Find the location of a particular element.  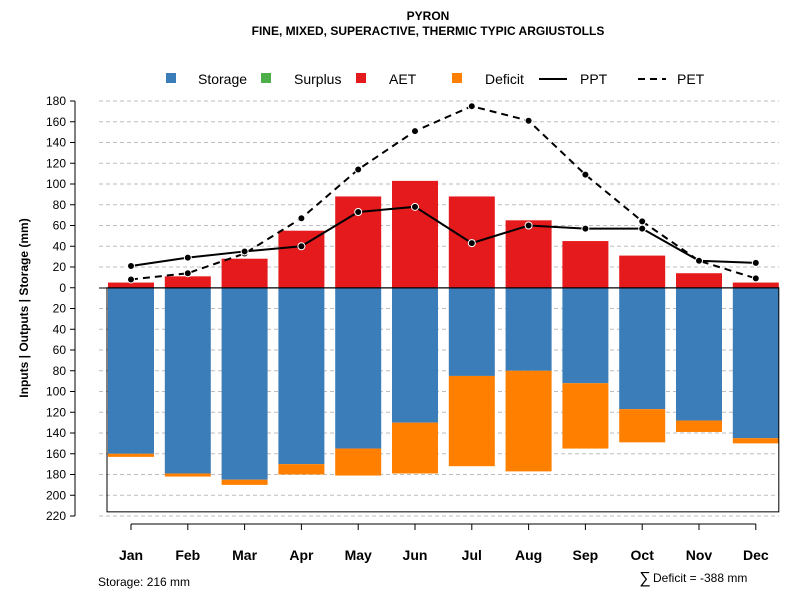

ppt-point-may is located at coordinates (358, 212).